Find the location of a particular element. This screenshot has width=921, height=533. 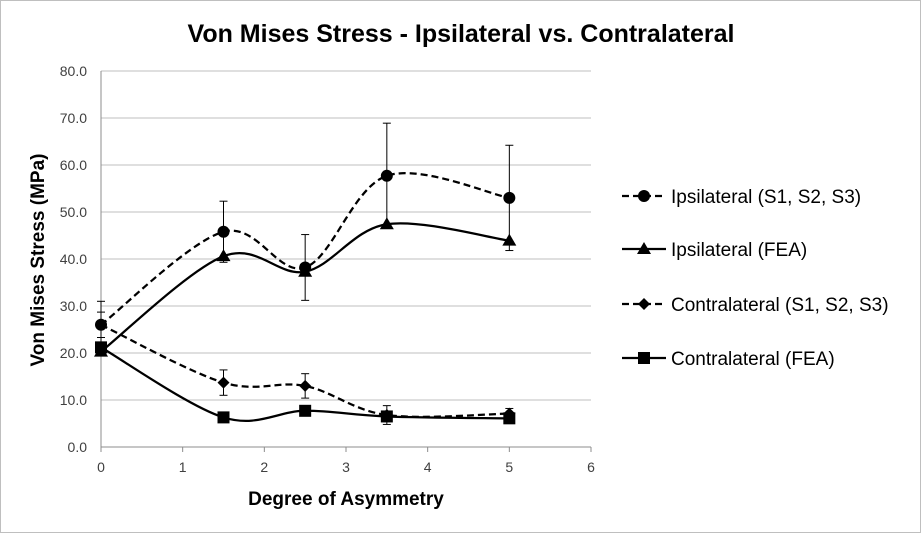

legend-item-0: Ipsilateral (S1, S2, S3) is located at coordinates (741, 197).